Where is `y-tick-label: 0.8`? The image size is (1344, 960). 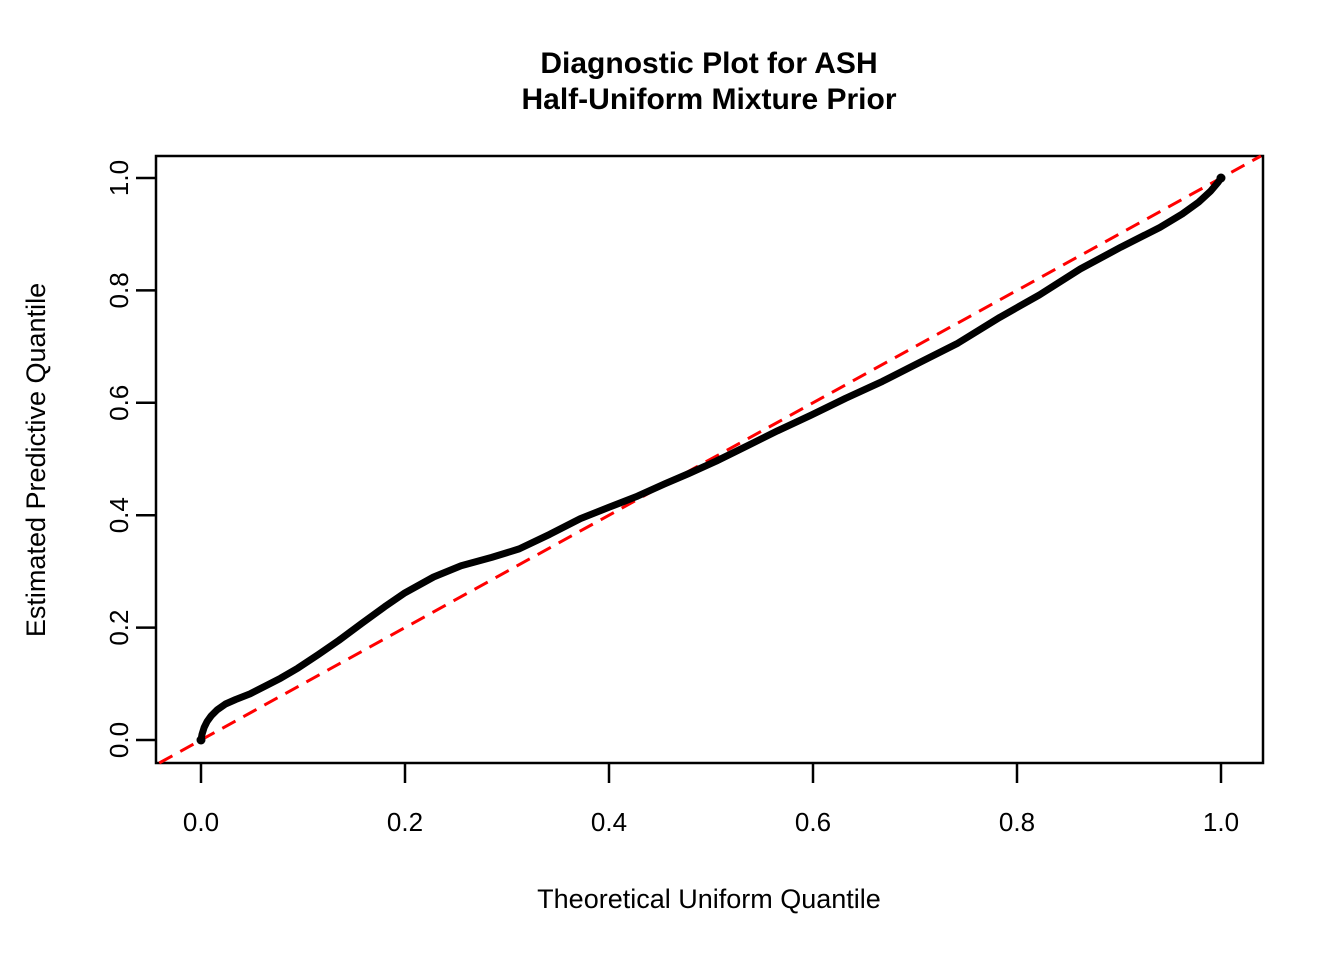
y-tick-label: 0.8 is located at coordinates (119, 290).